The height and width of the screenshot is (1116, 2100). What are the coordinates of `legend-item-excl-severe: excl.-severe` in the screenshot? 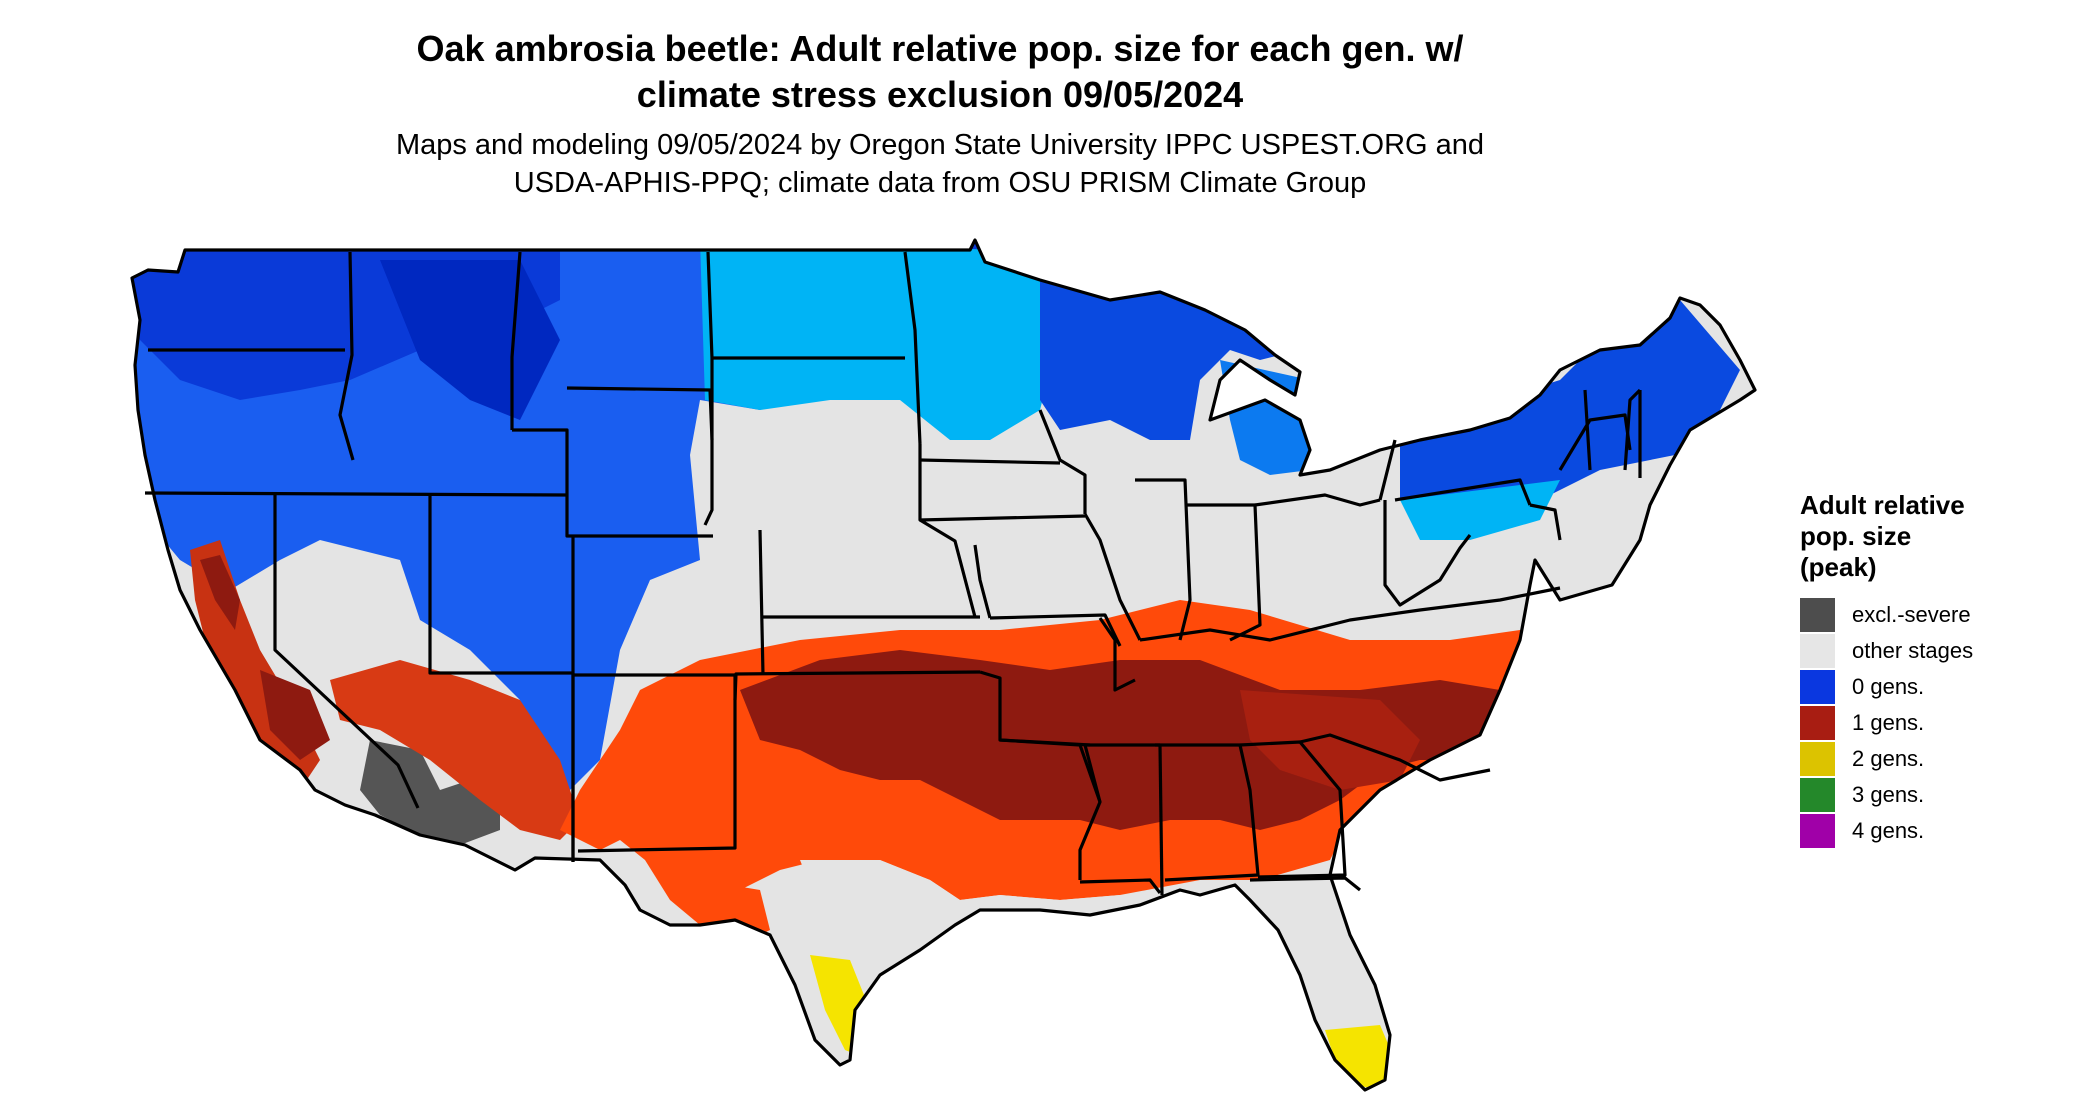 It's located at (1945, 615).